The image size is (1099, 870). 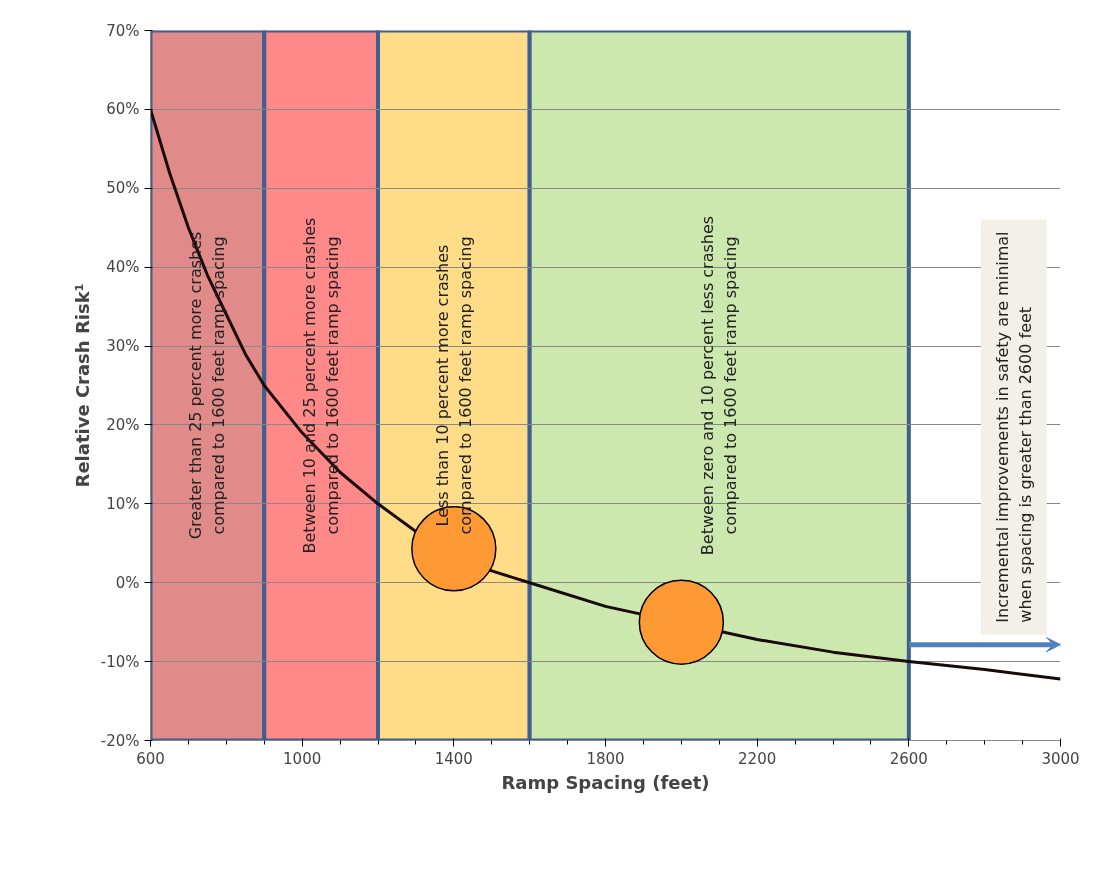 I want to click on y-tick-label: 50%, so click(x=123, y=188).